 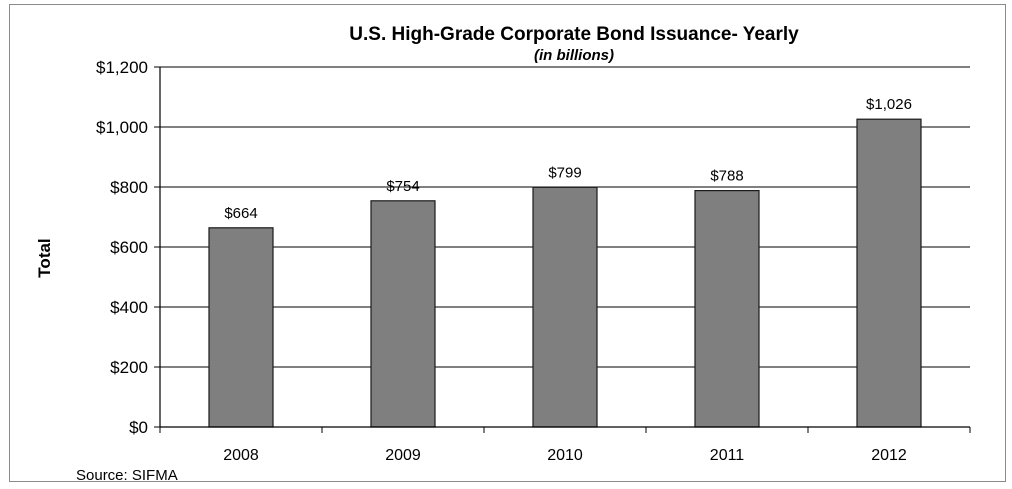 What do you see at coordinates (122, 127) in the screenshot?
I see `y-tick-label: $1,000` at bounding box center [122, 127].